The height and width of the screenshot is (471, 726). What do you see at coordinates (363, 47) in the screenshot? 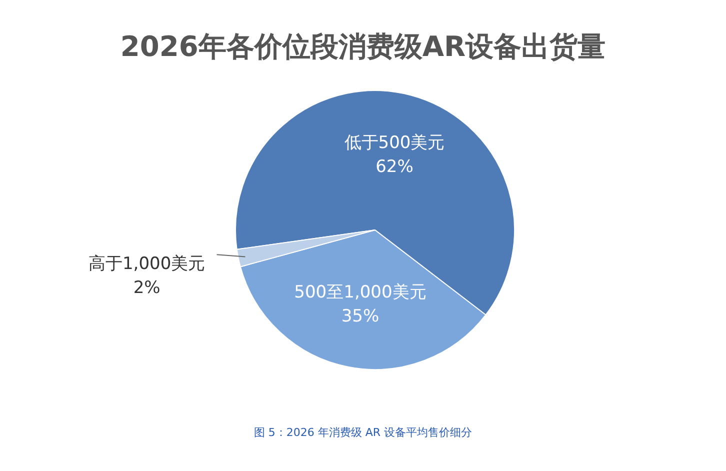
I see `chart-title: 2026年各价位段消费级AR设备出货量` at bounding box center [363, 47].